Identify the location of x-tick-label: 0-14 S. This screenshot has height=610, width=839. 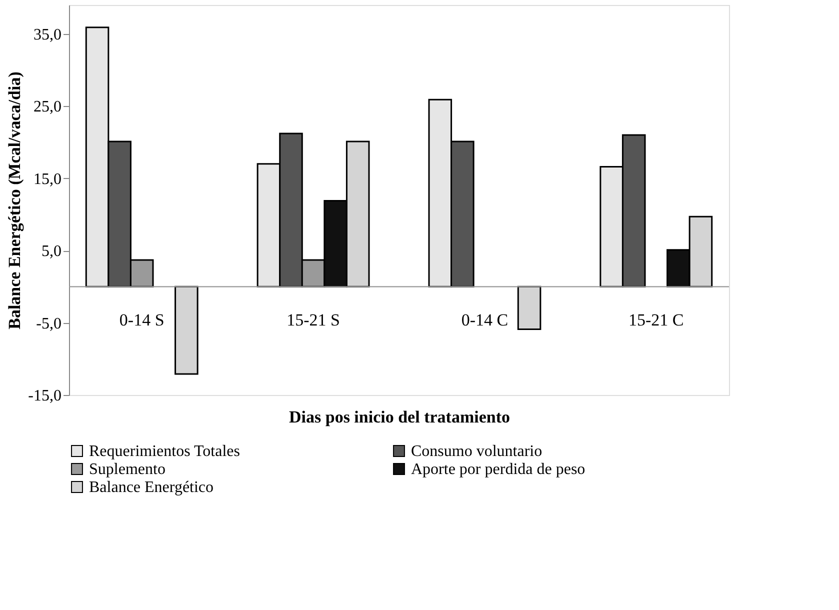
(141, 320).